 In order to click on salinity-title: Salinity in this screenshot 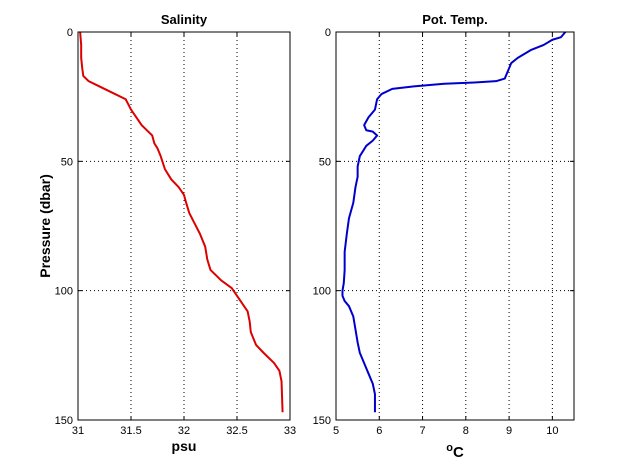, I will do `click(184, 19)`.